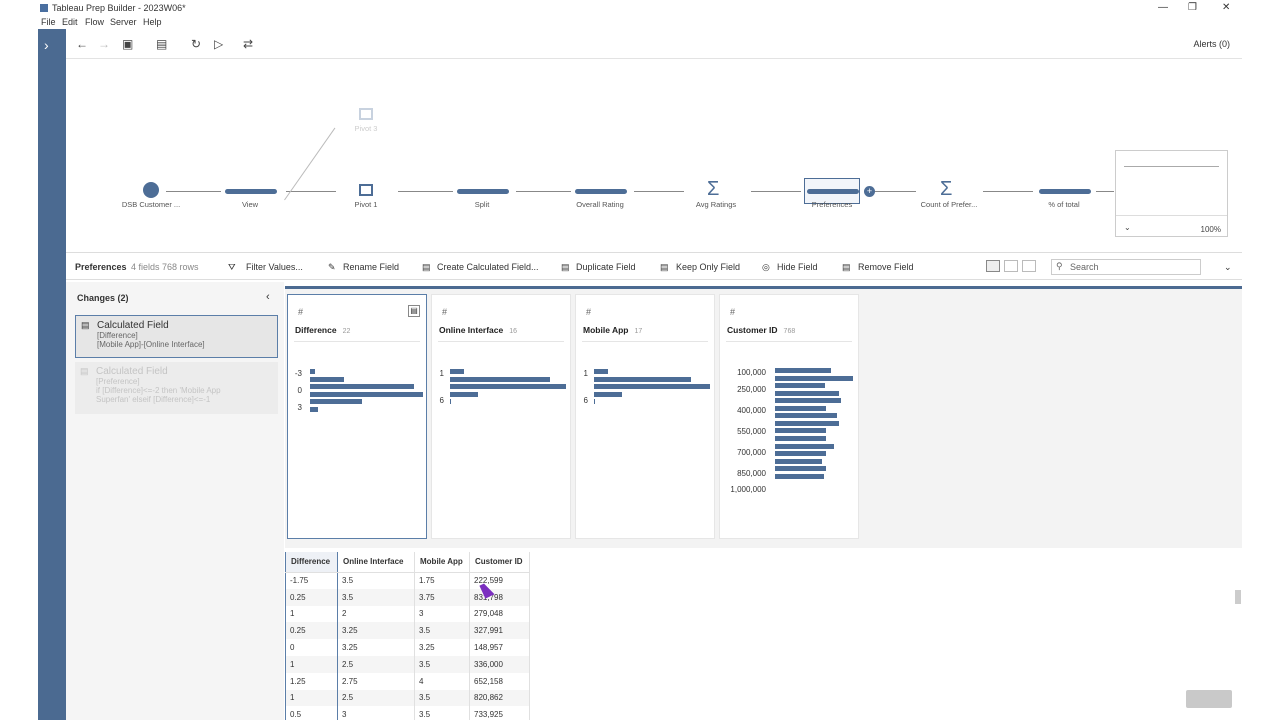 The image size is (1280, 720). Describe the element at coordinates (1126, 267) in the screenshot. I see `search-input: ⚲ Search` at that location.